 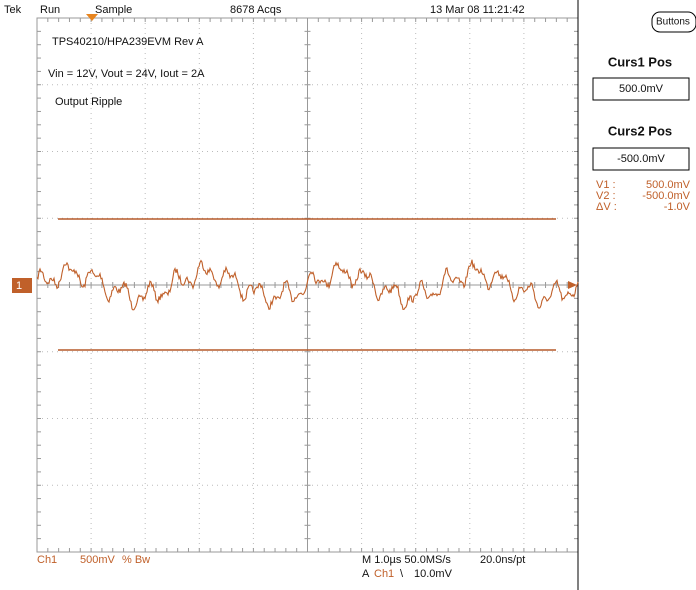 I want to click on acq-count: 8678 Acqs, so click(x=256, y=10).